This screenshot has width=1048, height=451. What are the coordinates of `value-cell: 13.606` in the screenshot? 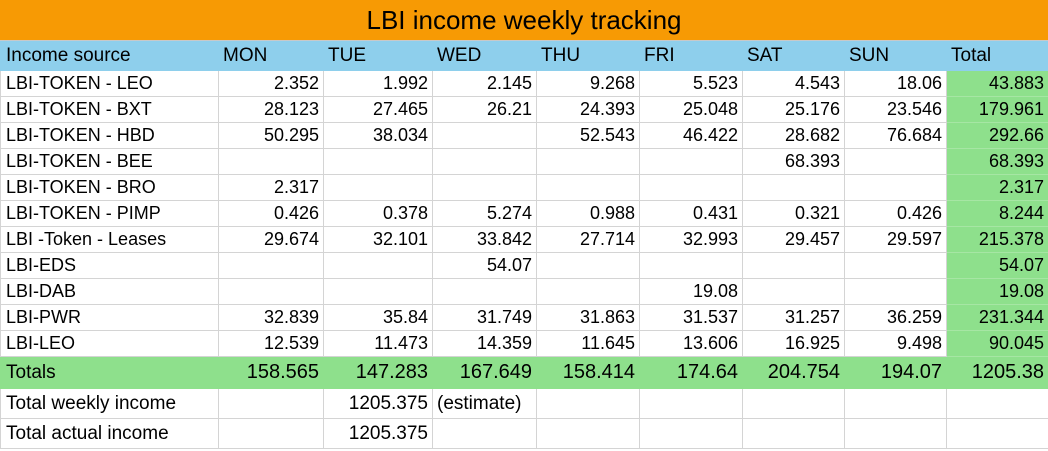 It's located at (691, 343).